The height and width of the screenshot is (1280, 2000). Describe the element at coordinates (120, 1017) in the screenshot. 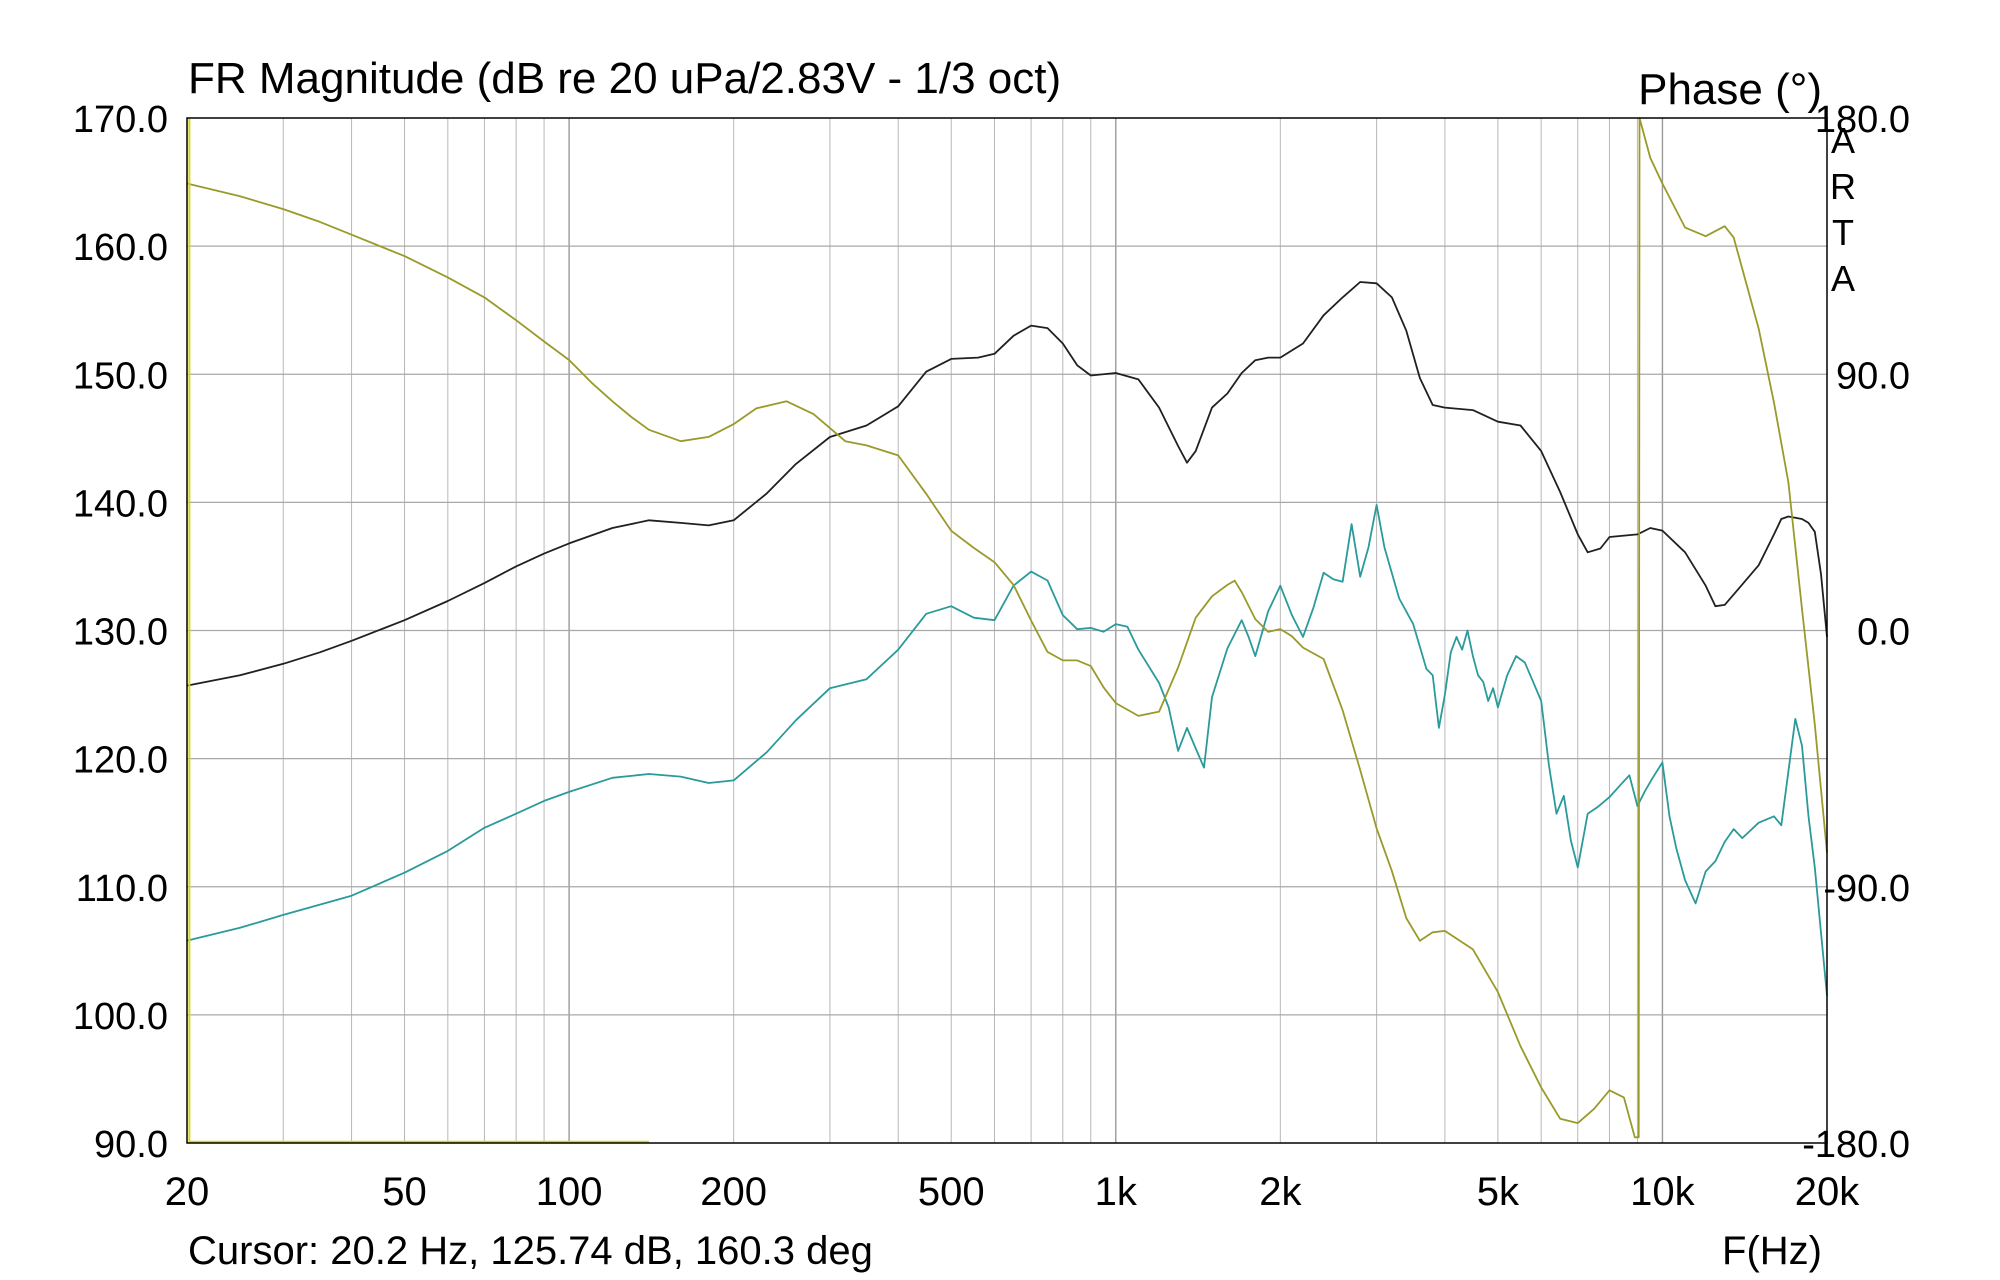

I see `y-tick-label: 100.0` at that location.